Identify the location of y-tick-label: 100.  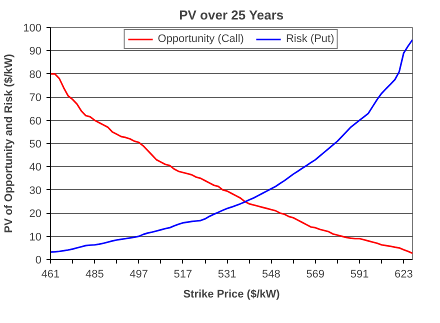
(32, 28).